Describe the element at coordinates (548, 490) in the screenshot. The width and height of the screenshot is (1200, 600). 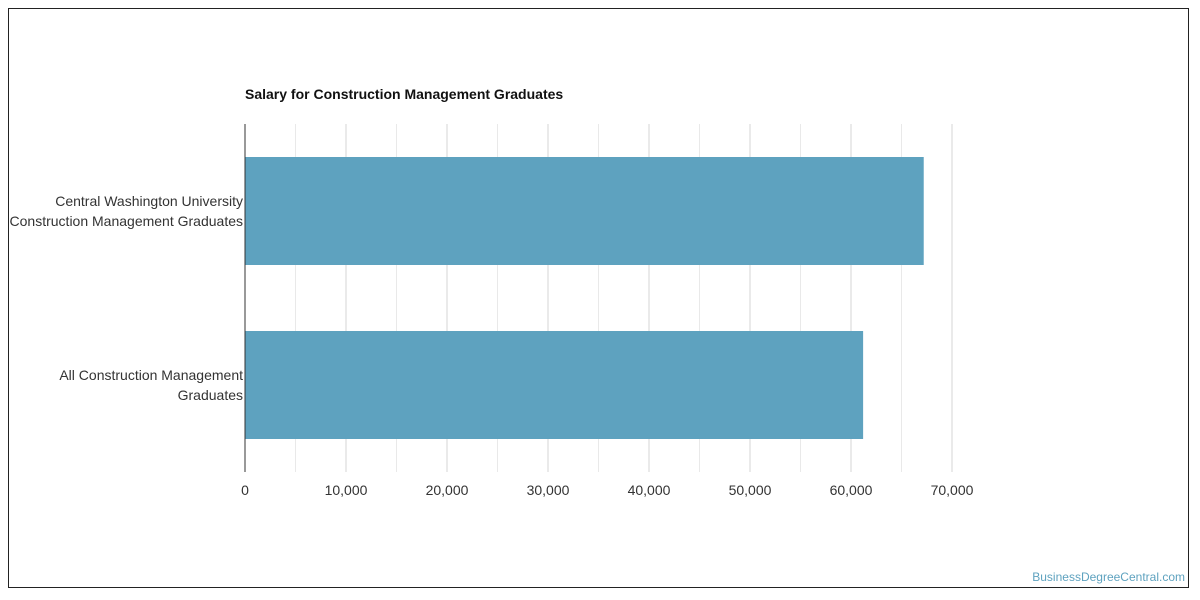
I see `x-tick-label: 30,000` at that location.